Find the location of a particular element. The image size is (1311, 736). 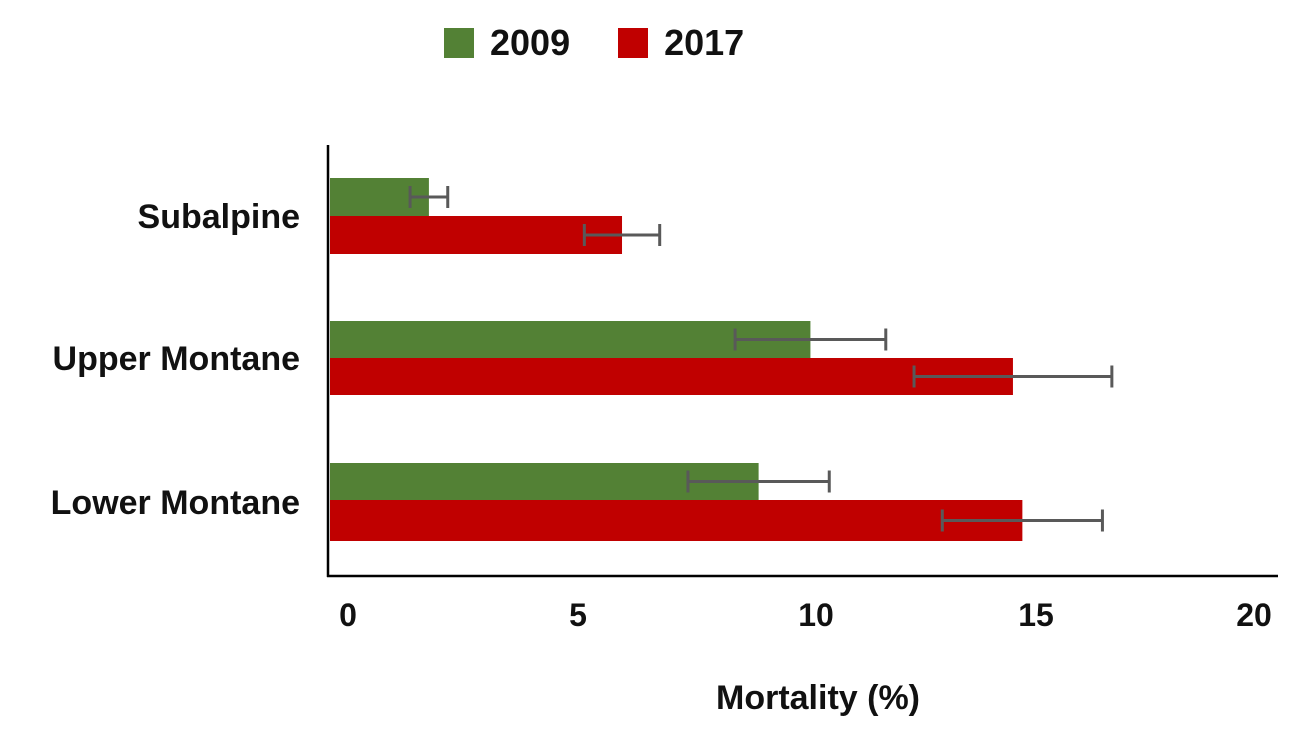

x-tick-label: 0 is located at coordinates (348, 615).